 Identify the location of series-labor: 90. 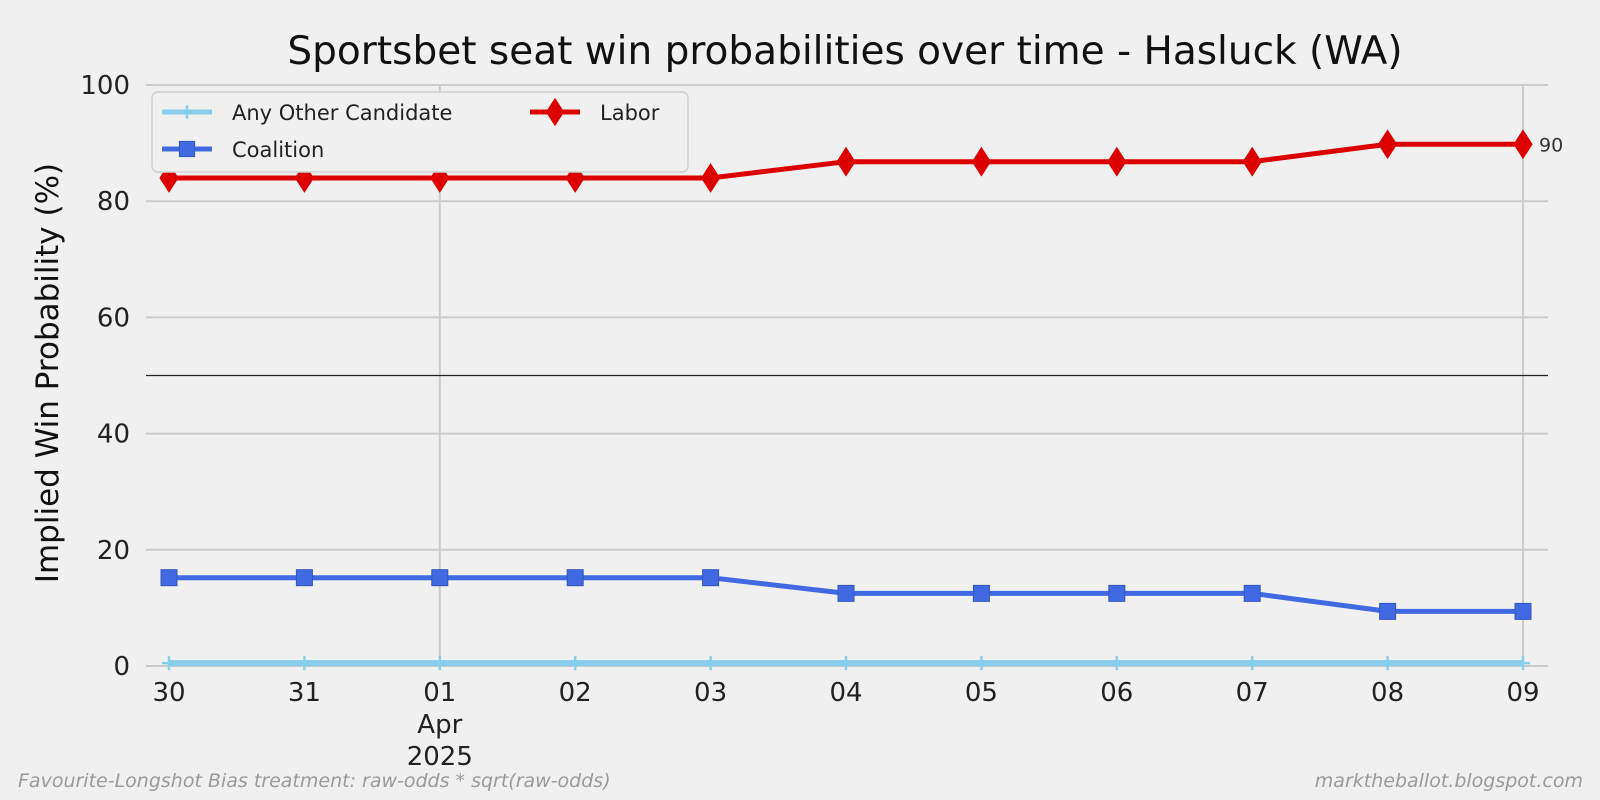
(861, 161).